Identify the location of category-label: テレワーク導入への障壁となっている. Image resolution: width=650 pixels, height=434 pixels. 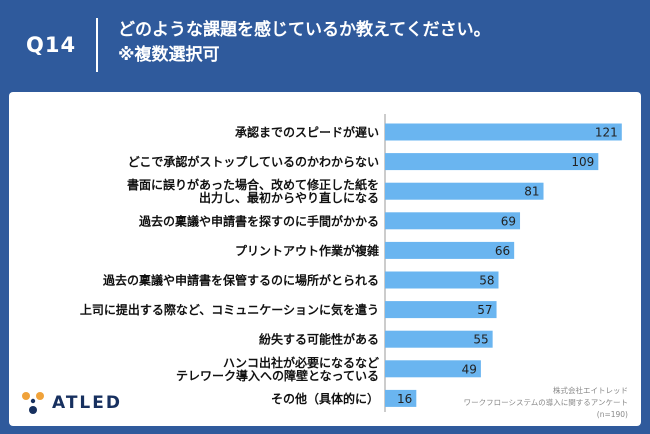
(277, 375).